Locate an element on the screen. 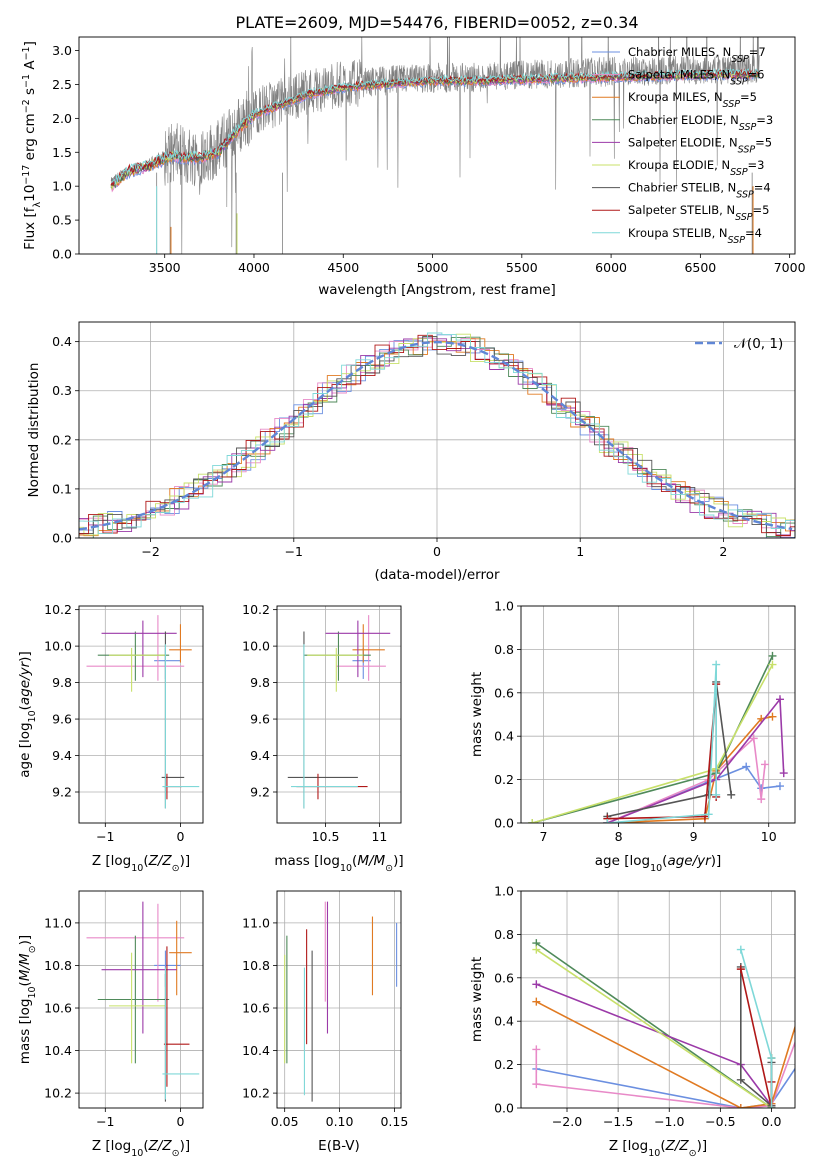 The image size is (819, 1170). legend-entry: Chabrier MILES, NSSP=7 is located at coordinates (697, 55).